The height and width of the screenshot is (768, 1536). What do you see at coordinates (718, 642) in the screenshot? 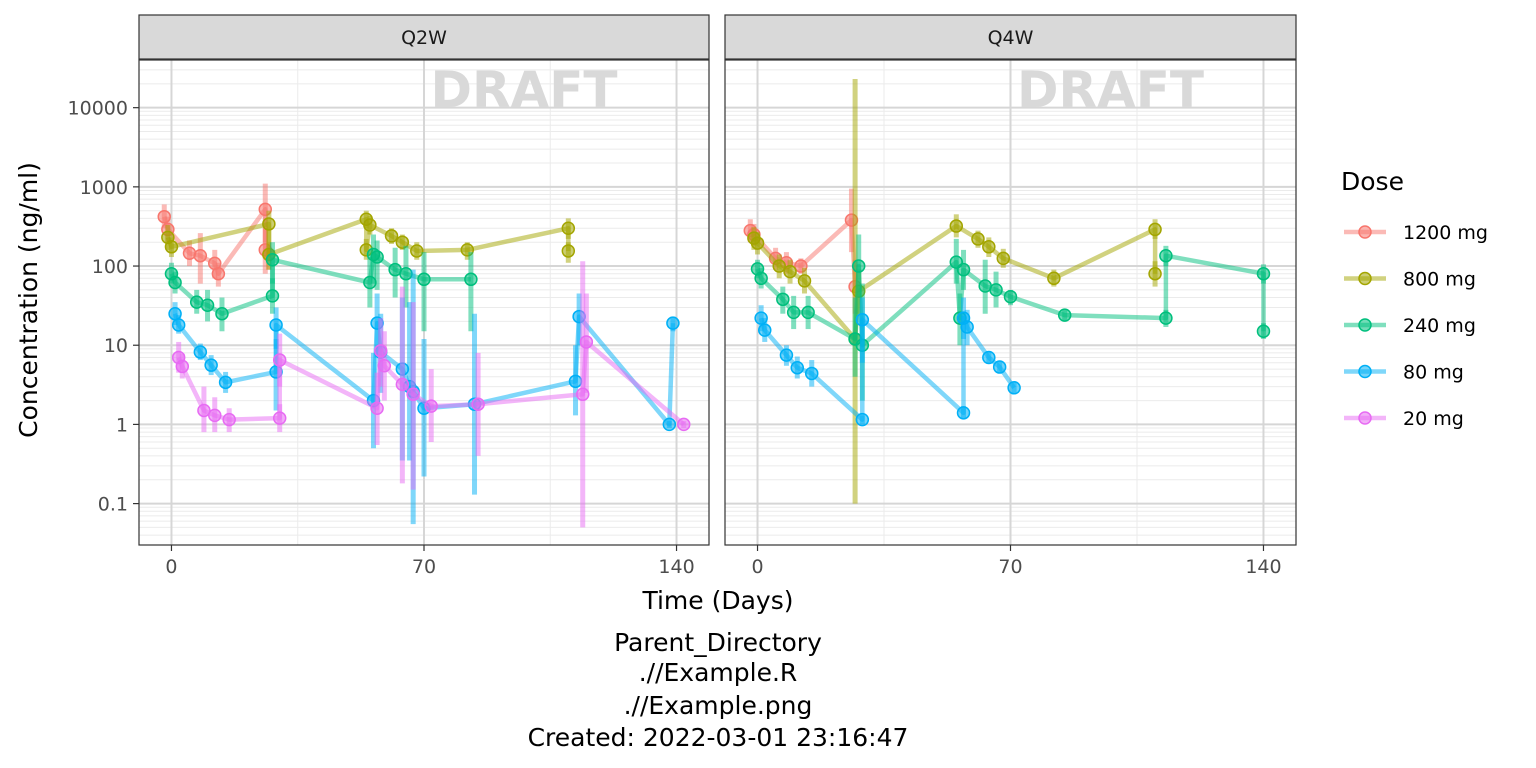
I see `caption-line-1: Parent_Directory` at bounding box center [718, 642].